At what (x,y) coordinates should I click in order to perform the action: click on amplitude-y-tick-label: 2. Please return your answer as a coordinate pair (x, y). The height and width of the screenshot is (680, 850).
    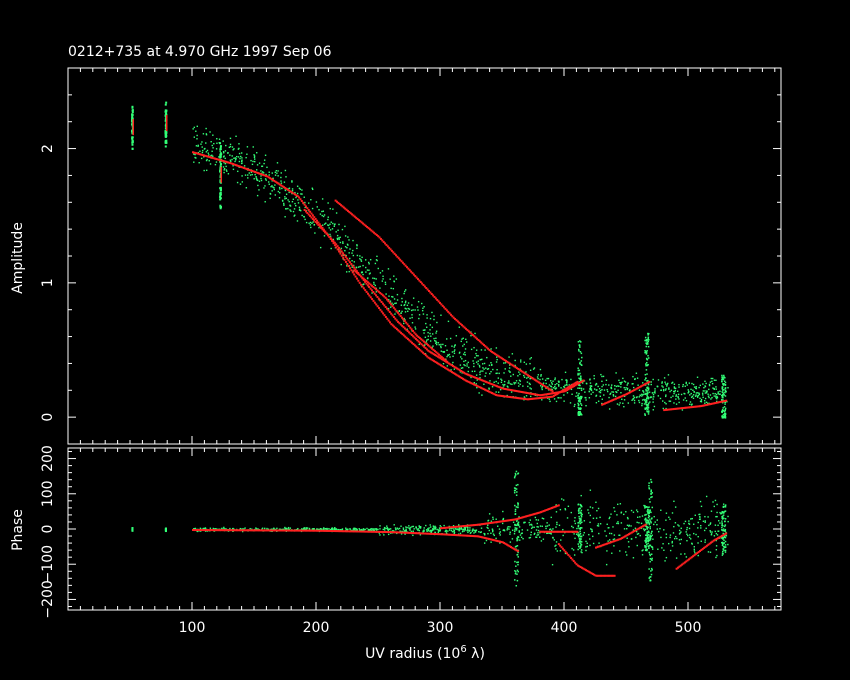
    Looking at the image, I should click on (48, 148).